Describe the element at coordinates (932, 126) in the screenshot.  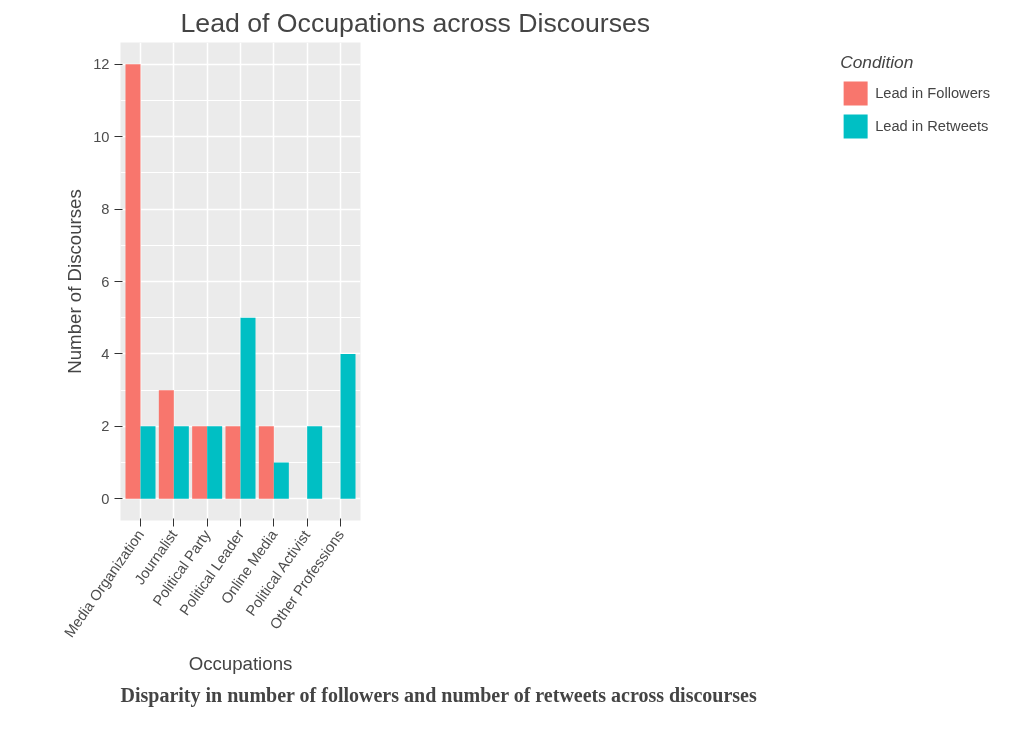
I see `legend-label: Lead in Retweets` at that location.